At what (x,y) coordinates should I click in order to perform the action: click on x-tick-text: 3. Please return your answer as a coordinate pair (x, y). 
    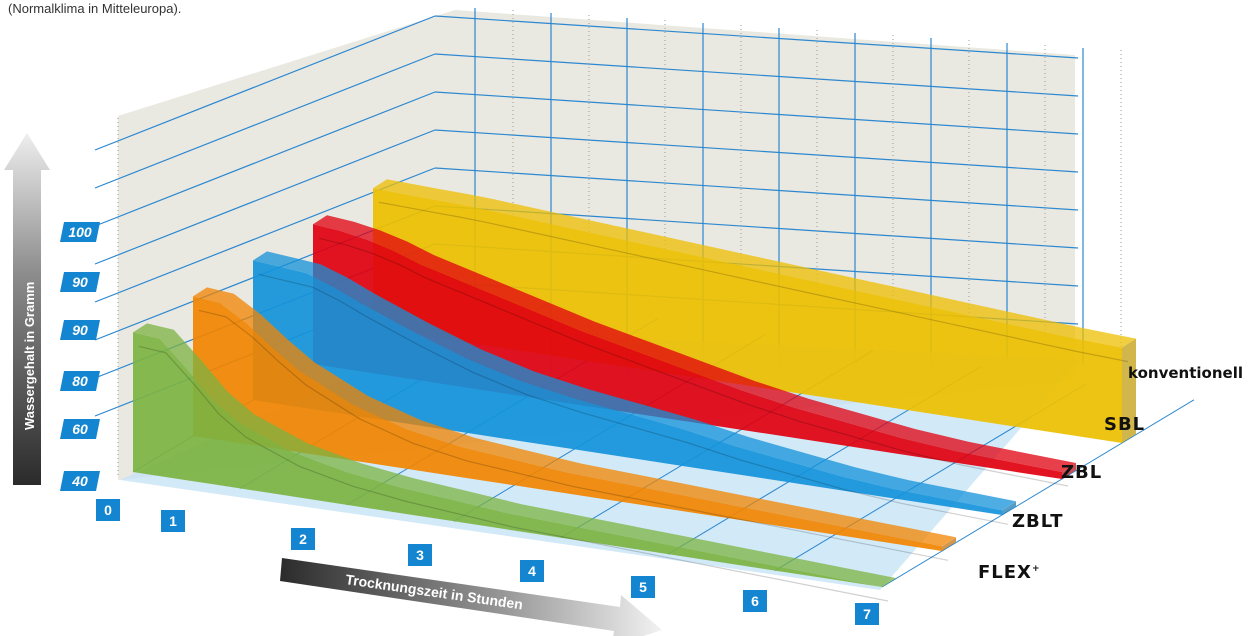
    Looking at the image, I should click on (420, 555).